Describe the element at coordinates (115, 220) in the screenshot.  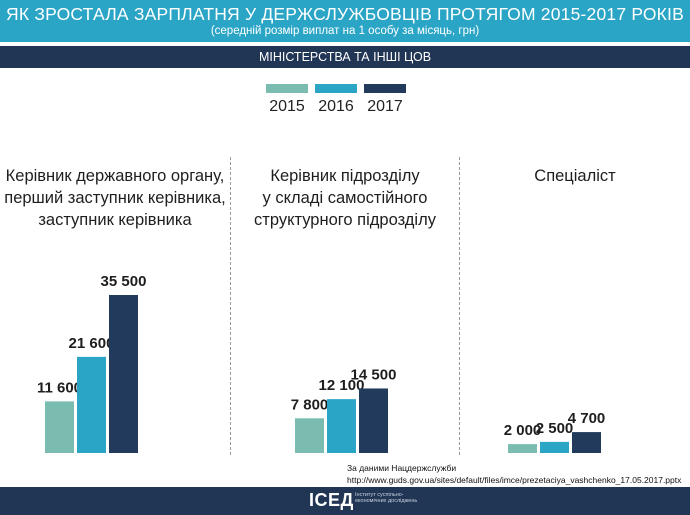
I see `category-title-line: заступник керівника` at that location.